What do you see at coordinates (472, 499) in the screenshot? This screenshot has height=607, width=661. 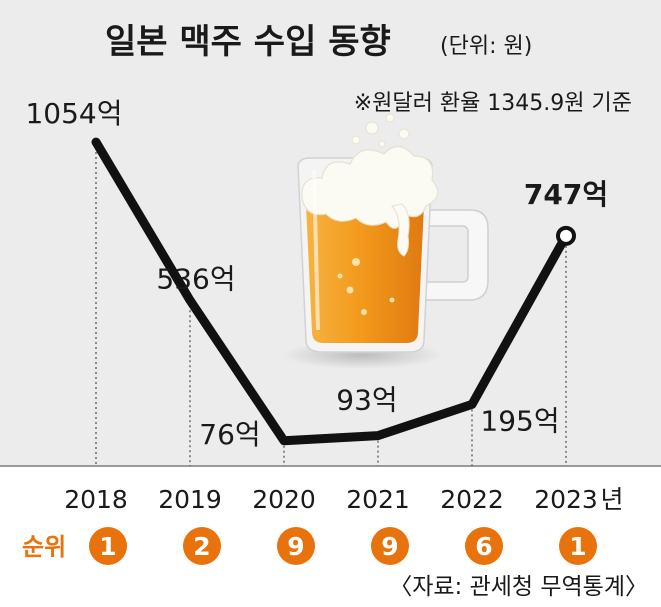 I see `x-tick-label-2022: 2022` at bounding box center [472, 499].